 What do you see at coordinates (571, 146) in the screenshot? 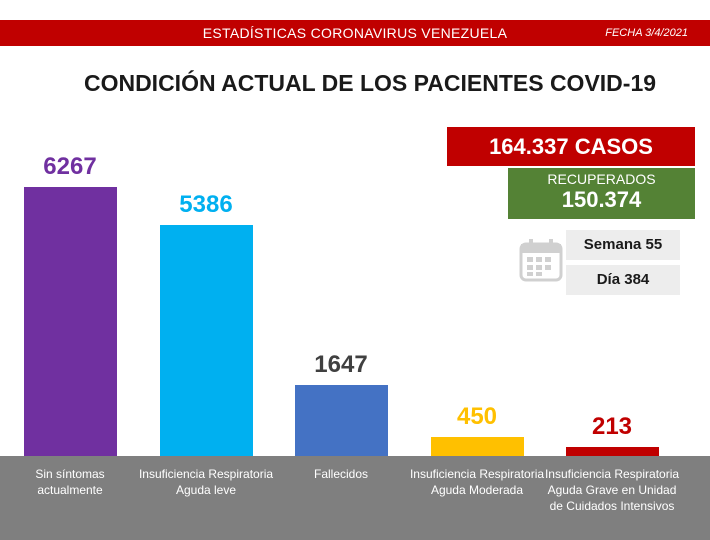
I see `cases-box: 164.337 CASOS` at bounding box center [571, 146].